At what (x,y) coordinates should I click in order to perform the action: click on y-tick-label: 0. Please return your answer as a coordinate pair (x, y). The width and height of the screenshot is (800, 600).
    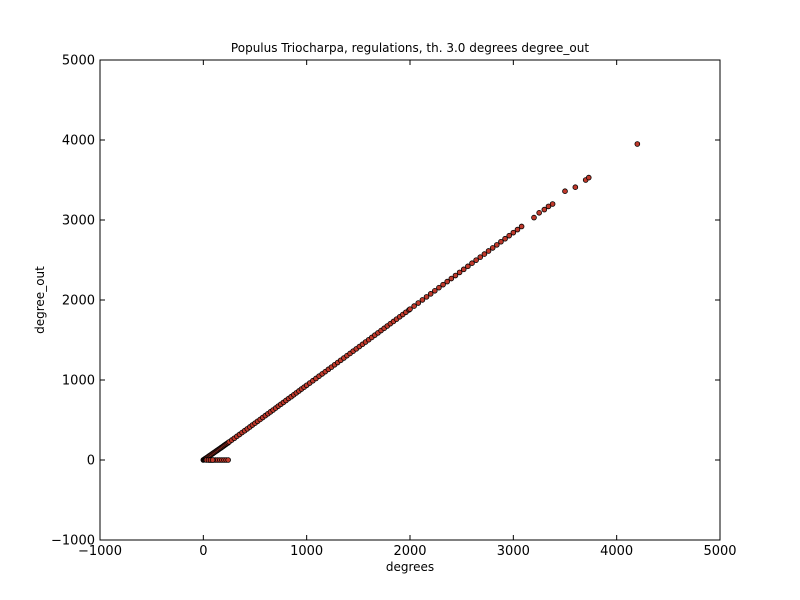
    Looking at the image, I should click on (91, 461).